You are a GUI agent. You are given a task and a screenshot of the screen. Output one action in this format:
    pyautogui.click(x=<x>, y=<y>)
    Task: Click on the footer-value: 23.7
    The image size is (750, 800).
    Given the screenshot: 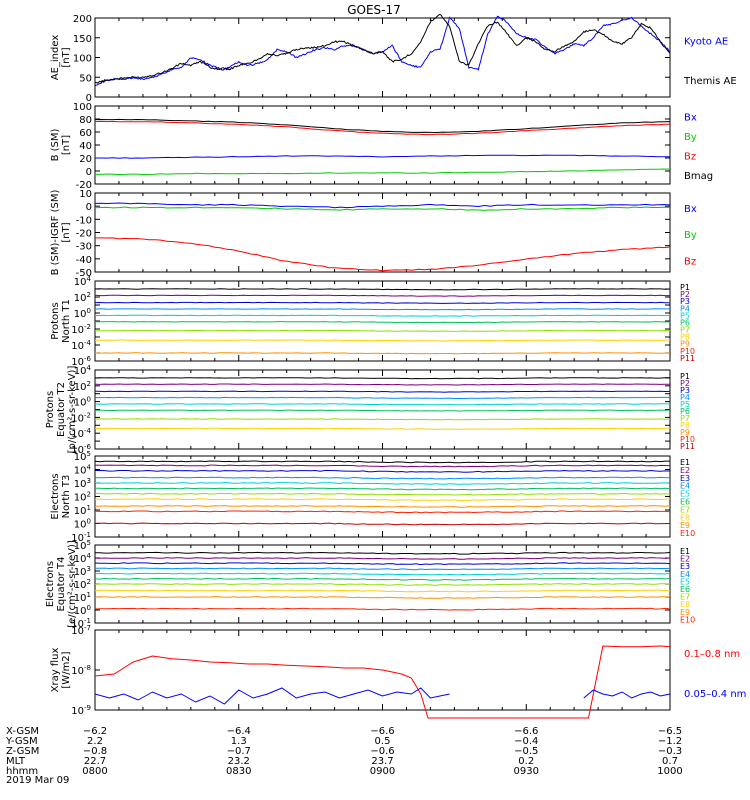 What is the action you would take?
    pyautogui.click(x=382, y=761)
    